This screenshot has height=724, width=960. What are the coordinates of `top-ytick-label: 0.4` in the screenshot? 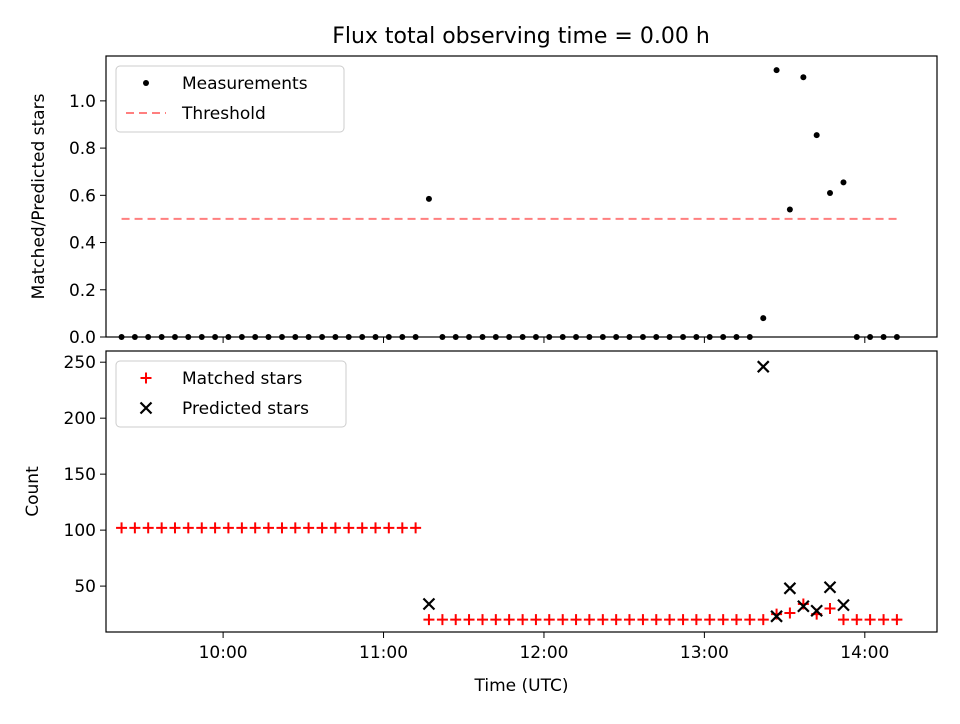 It's located at (82, 244).